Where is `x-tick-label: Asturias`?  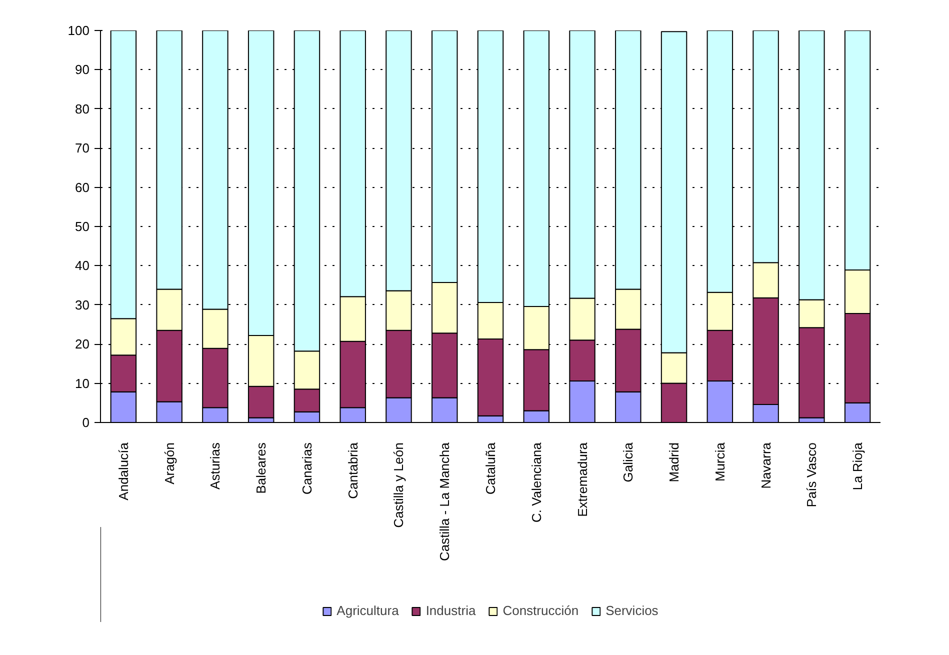
x-tick-label: Asturias is located at coordinates (215, 466).